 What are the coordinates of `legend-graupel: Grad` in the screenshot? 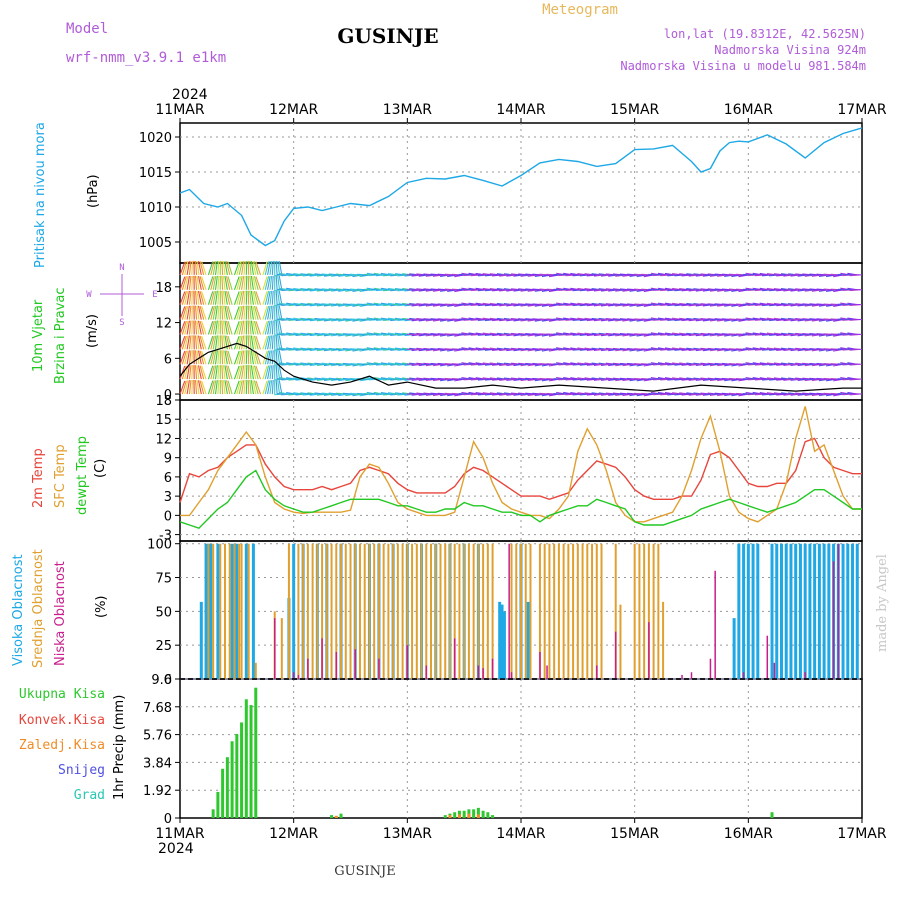 It's located at (89, 795).